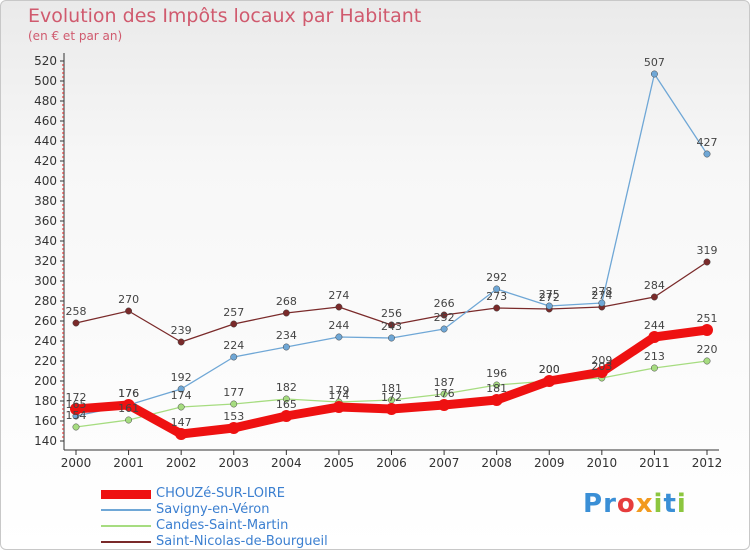 The width and height of the screenshot is (750, 550). What do you see at coordinates (593, 504) in the screenshot?
I see `logo-letter: P` at bounding box center [593, 504].